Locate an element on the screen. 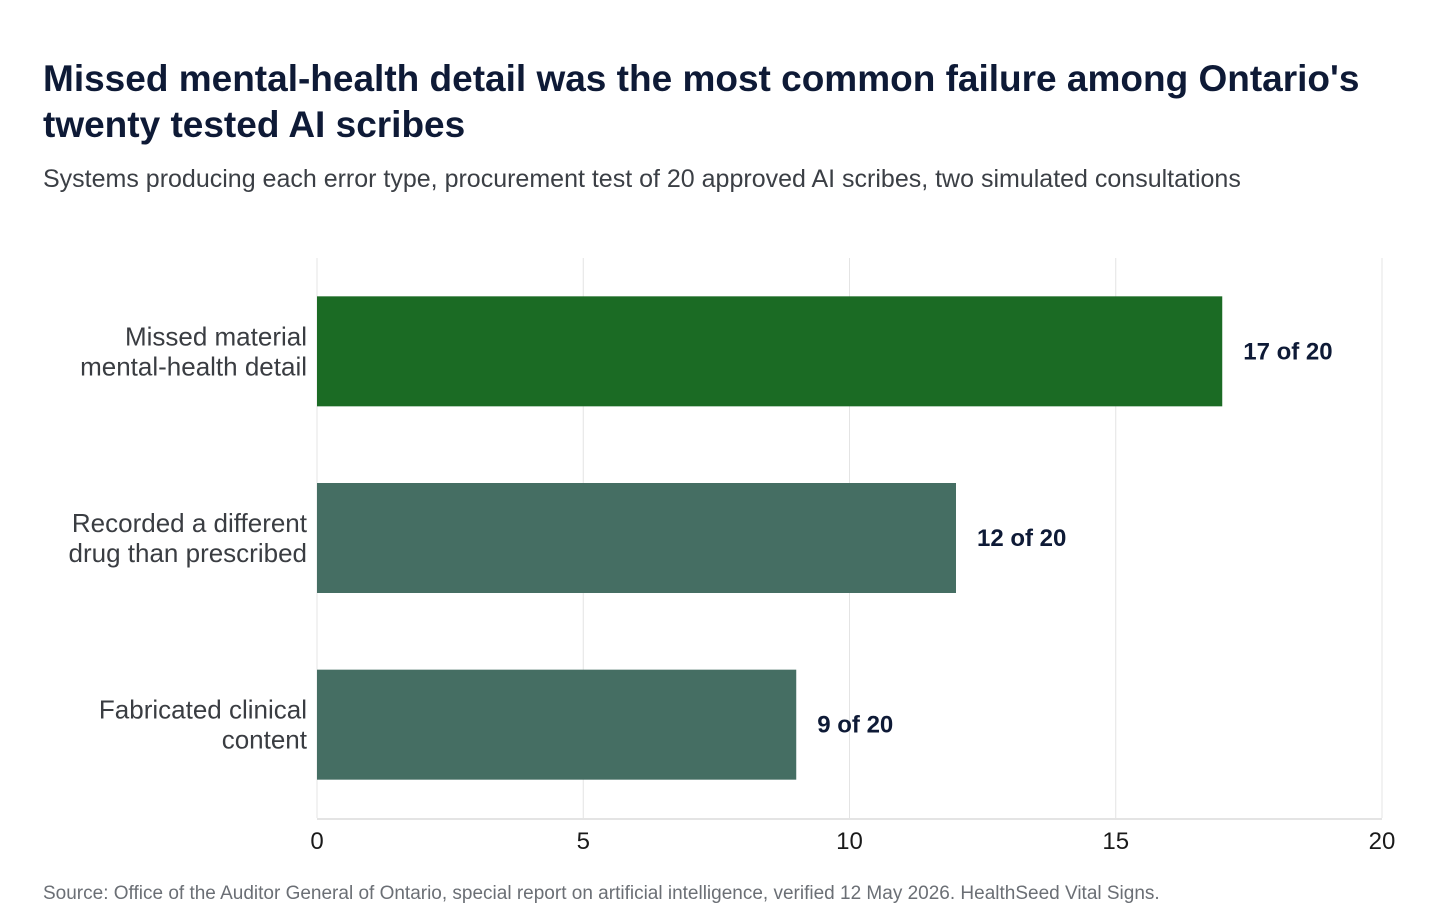 This screenshot has height=920, width=1440. x-tick-label-2: 10 is located at coordinates (849, 841).